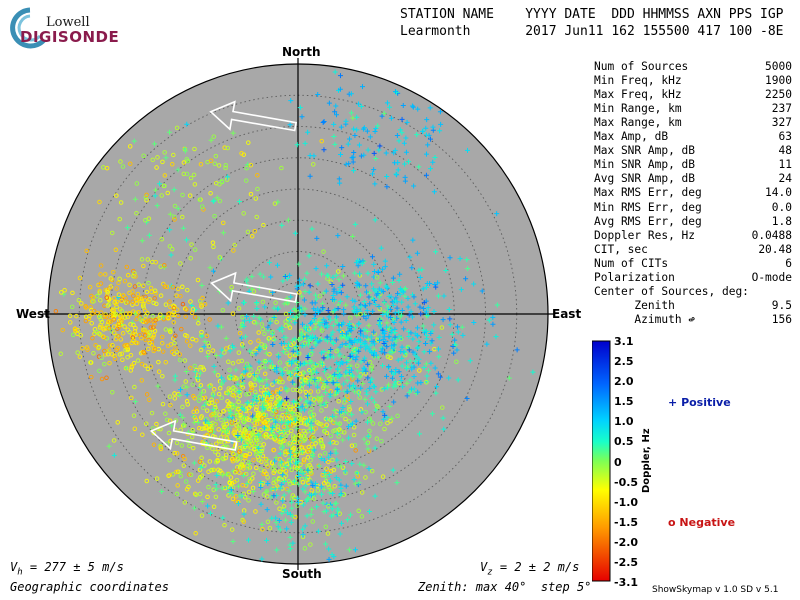 This screenshot has height=600, width=800. Describe the element at coordinates (626, 562) in the screenshot. I see `colorbar-tick-label: -2.5` at that location.